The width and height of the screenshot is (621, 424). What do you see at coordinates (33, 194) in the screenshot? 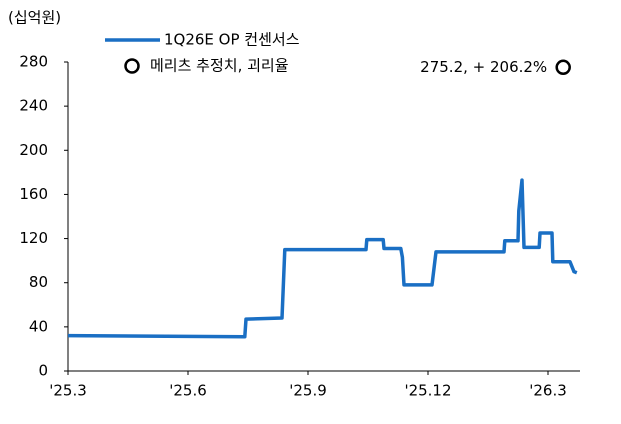
I see `y-tick-label: 160` at bounding box center [33, 194].